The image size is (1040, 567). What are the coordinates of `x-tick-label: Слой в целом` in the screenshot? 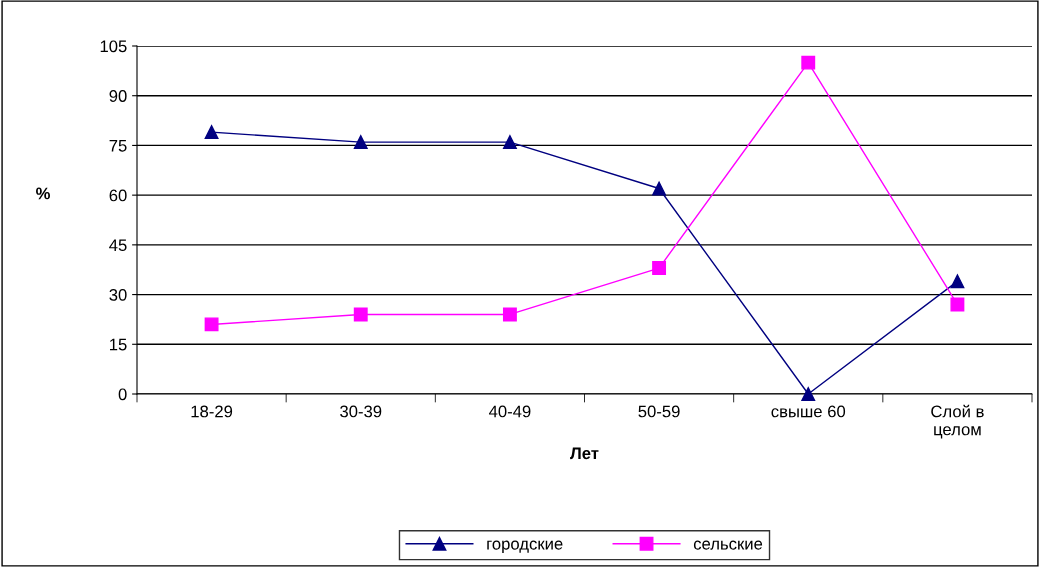 It's located at (957, 421).